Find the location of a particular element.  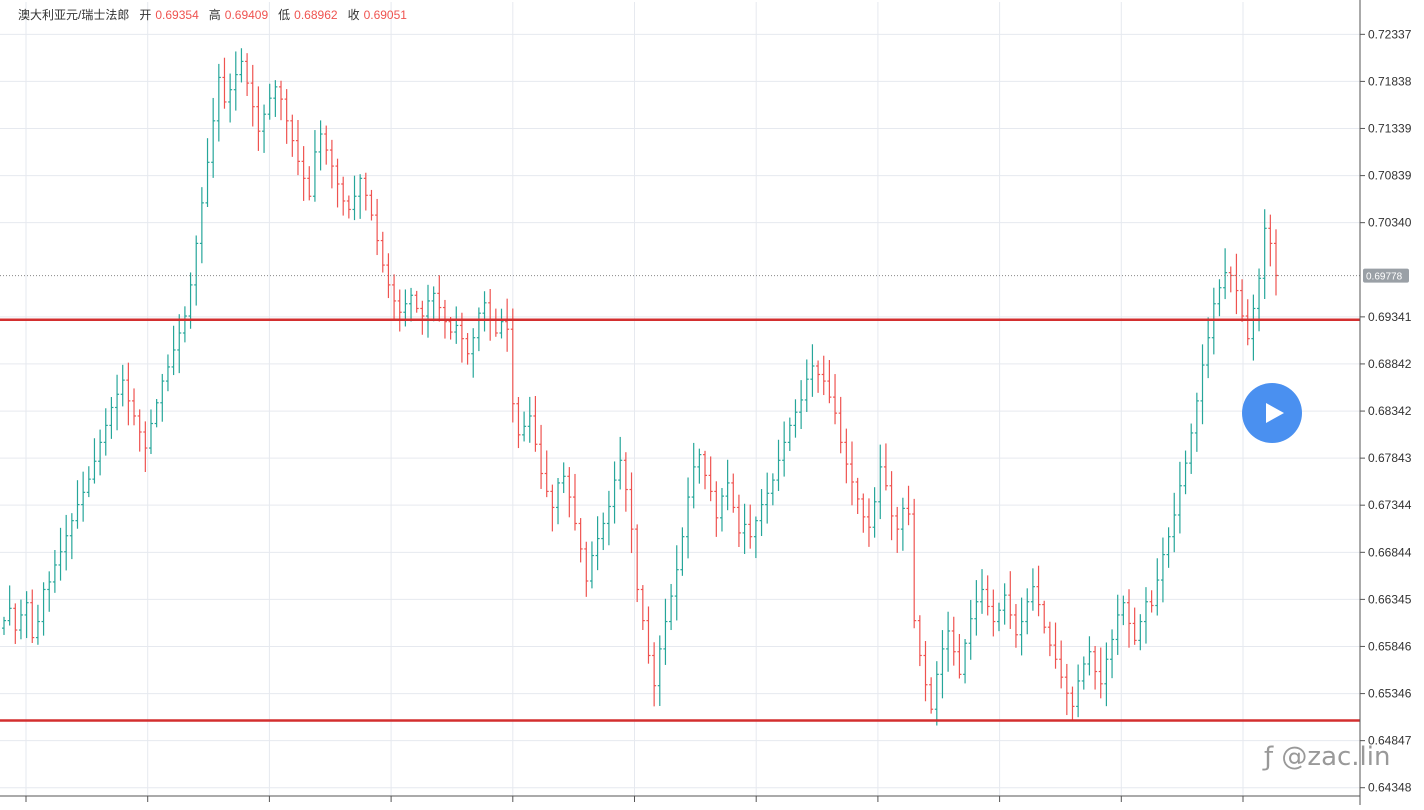

y-tick-label: 0.68342 is located at coordinates (1390, 411).